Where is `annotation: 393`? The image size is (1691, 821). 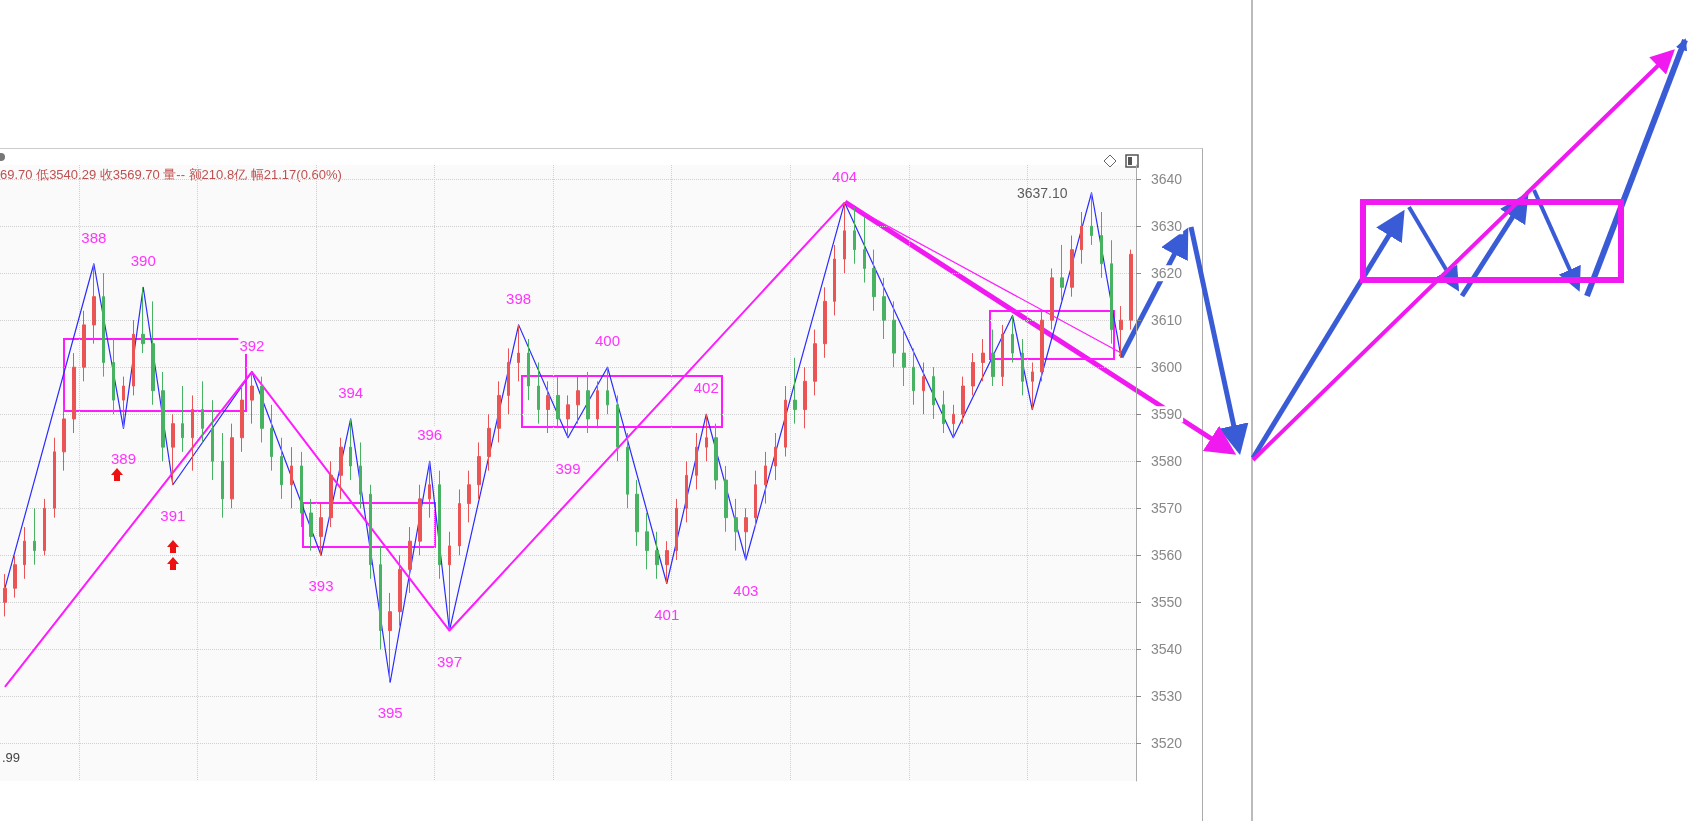 annotation: 393 is located at coordinates (321, 586).